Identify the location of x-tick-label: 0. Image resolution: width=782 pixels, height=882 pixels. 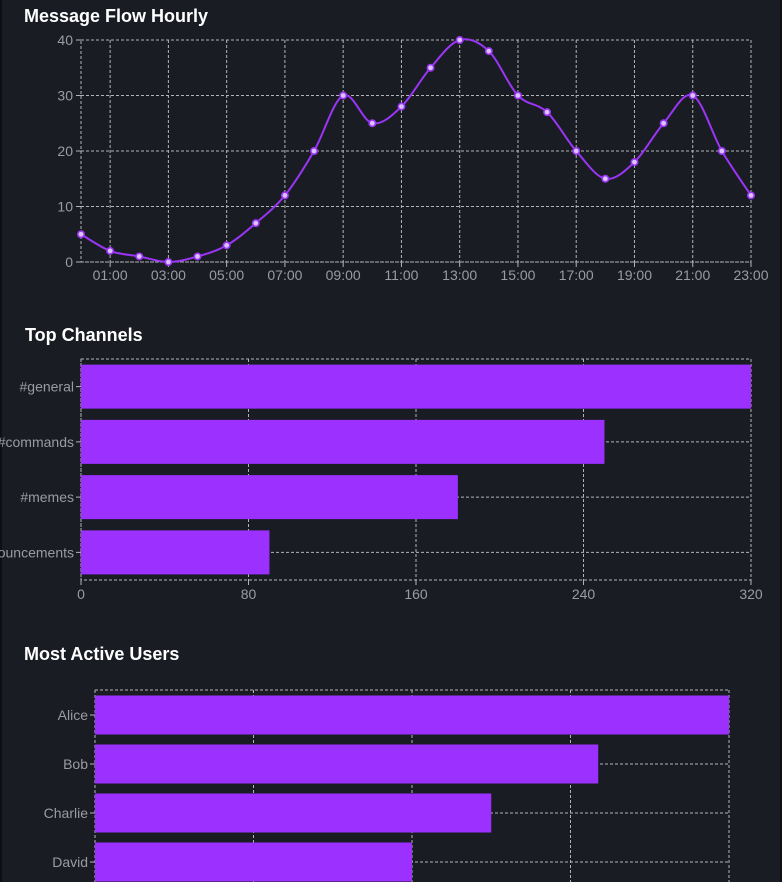
(81, 594).